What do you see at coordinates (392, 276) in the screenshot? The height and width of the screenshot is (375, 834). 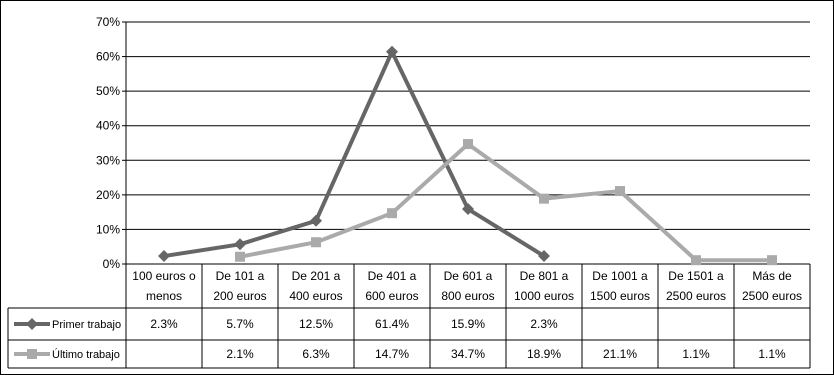 I see `category-label: De 401 a` at bounding box center [392, 276].